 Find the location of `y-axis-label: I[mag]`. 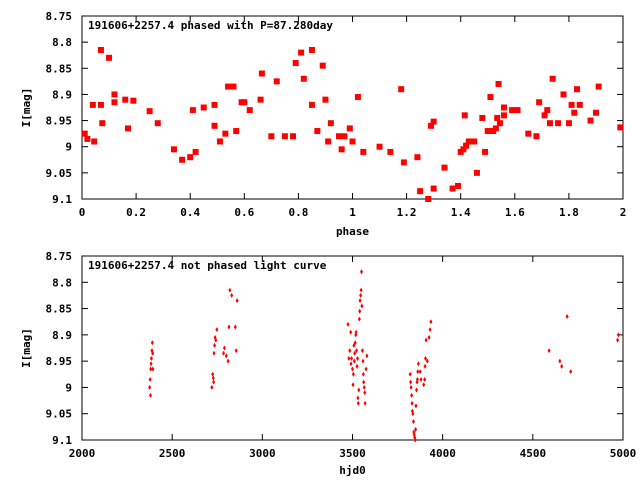

y-axis-label: I[mag] is located at coordinates (26, 108).